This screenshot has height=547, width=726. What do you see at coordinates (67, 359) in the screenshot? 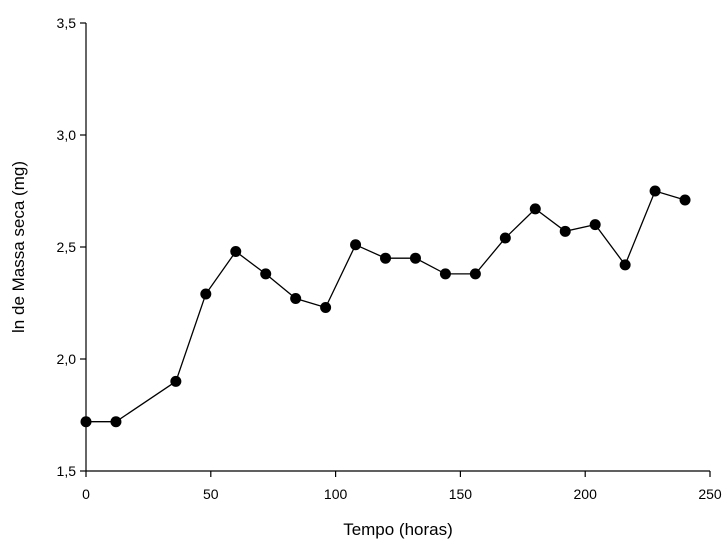
I see `y-tick-label: 2,0` at bounding box center [67, 359].